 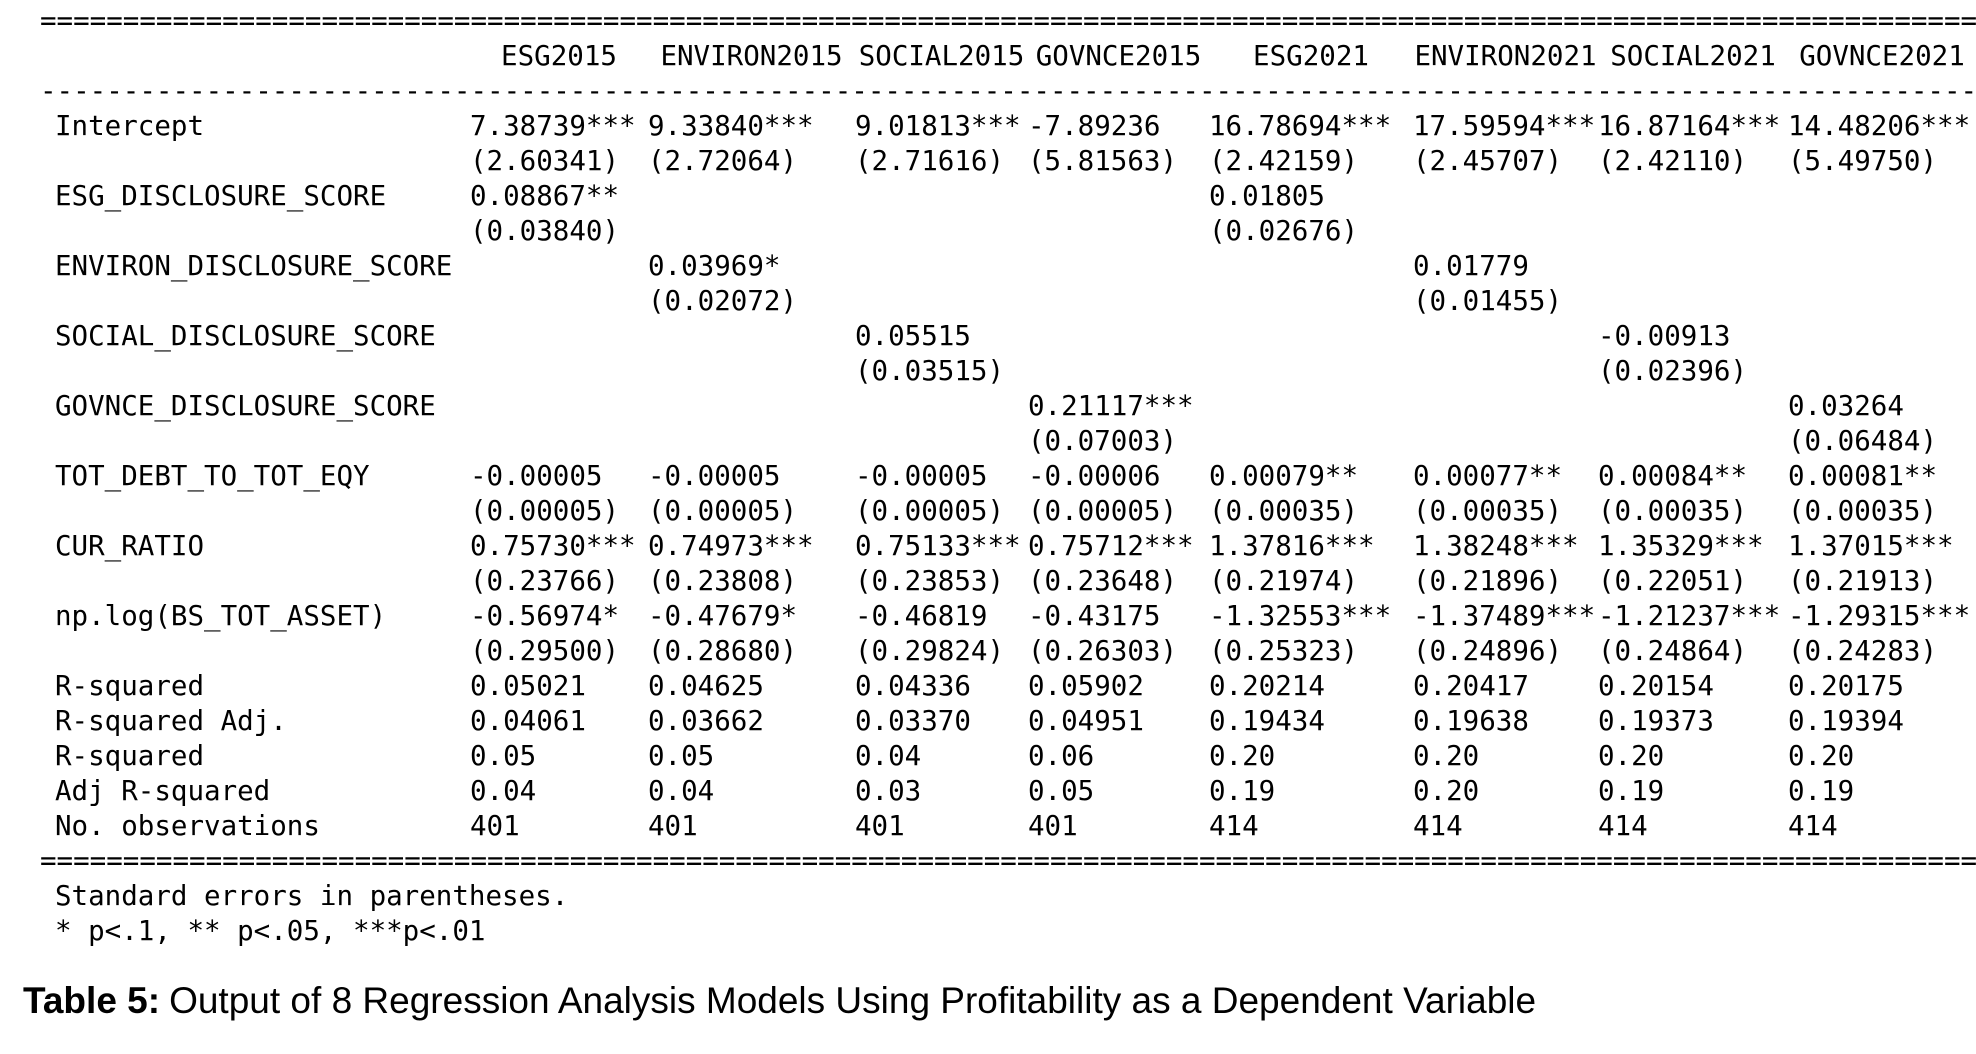 What do you see at coordinates (171, 721) in the screenshot?
I see `row-label: R-squared Adj.` at bounding box center [171, 721].